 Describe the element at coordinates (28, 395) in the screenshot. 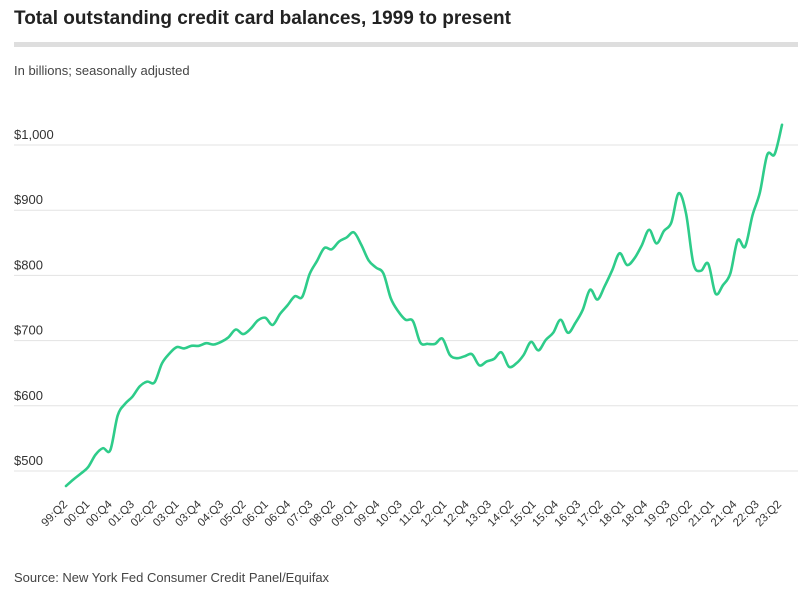

I see `y-tick-label: $600` at that location.